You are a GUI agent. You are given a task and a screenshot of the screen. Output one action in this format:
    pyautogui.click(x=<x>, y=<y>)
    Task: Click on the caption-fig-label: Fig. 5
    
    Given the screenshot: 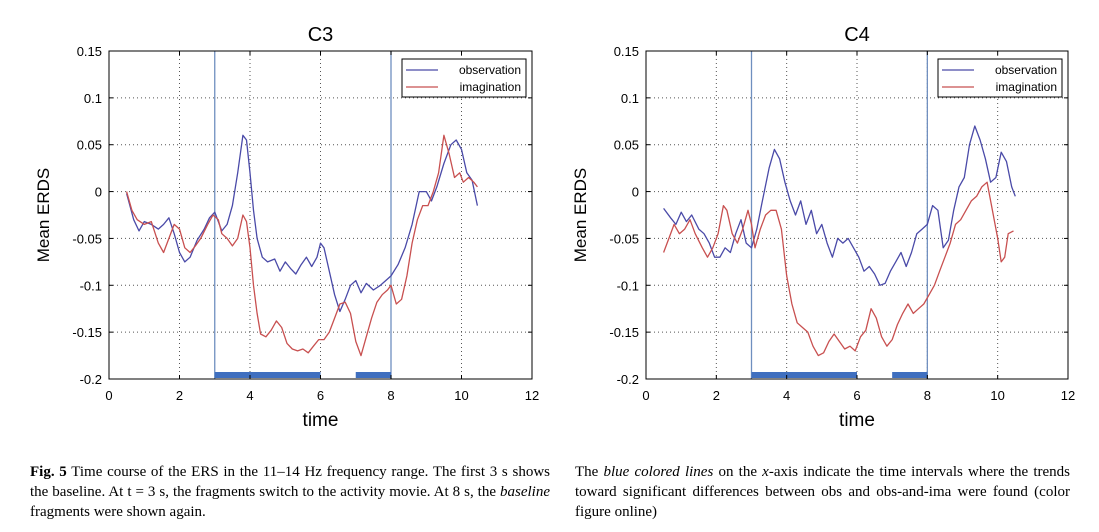 What is the action you would take?
    pyautogui.click(x=48, y=472)
    